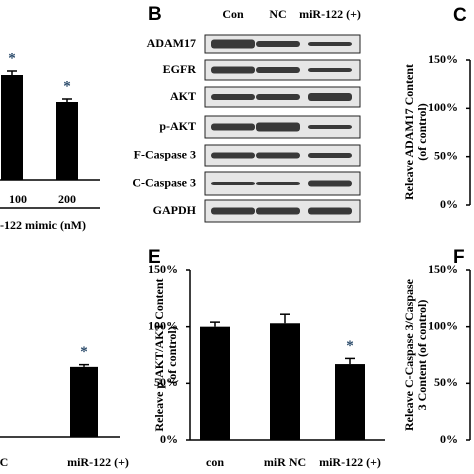 Image resolution: width=474 pixels, height=474 pixels. I want to click on x-tick-label: con, so click(215, 462).